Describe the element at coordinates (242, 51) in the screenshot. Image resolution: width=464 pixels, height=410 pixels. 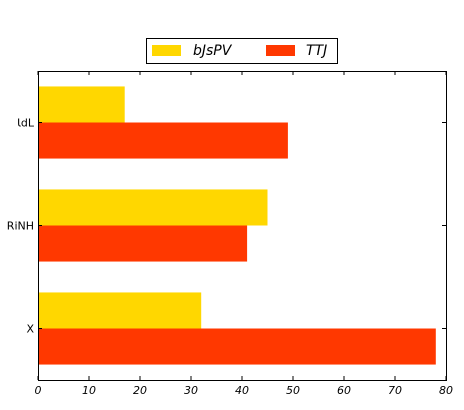
I see `legend: bJsPV TTJ` at that location.